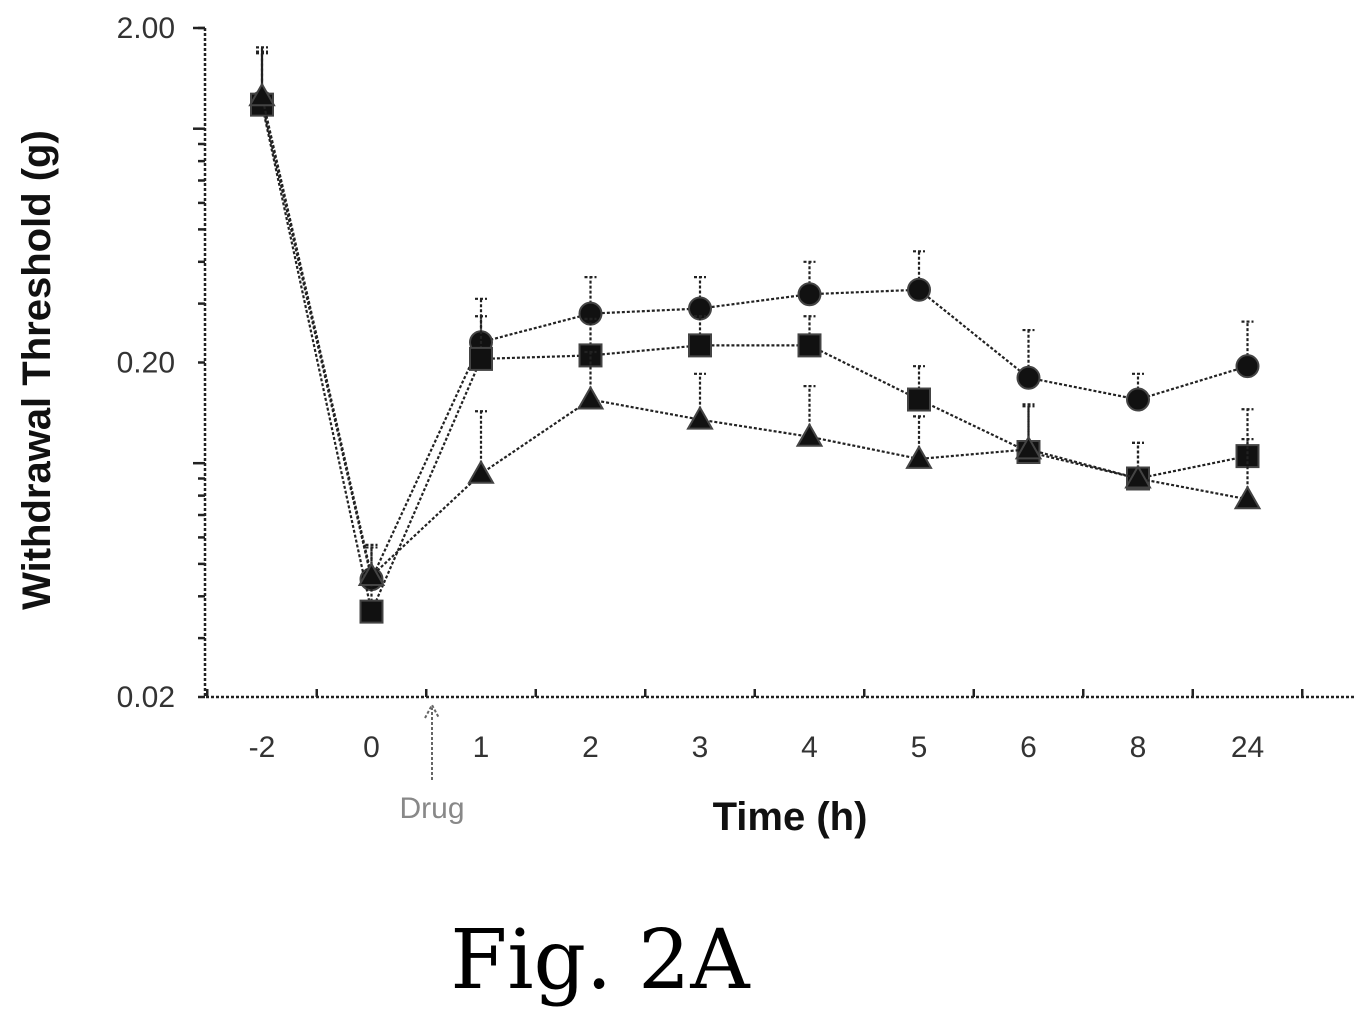 The width and height of the screenshot is (1363, 1021). I want to click on x-tick-label: 1, so click(481, 747).